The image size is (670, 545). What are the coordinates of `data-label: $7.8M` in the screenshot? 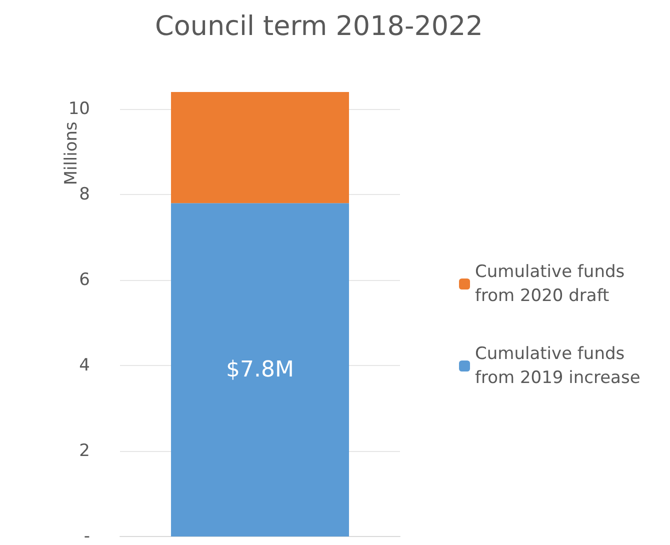 It's located at (260, 369).